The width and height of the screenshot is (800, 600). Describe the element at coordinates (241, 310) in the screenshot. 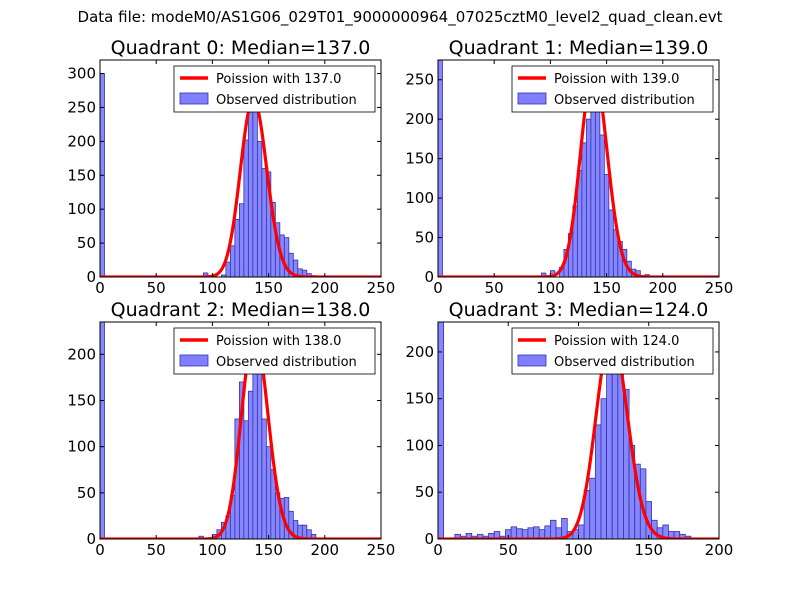

I see `panel-title: Quadrant 2: Median=138.0` at that location.